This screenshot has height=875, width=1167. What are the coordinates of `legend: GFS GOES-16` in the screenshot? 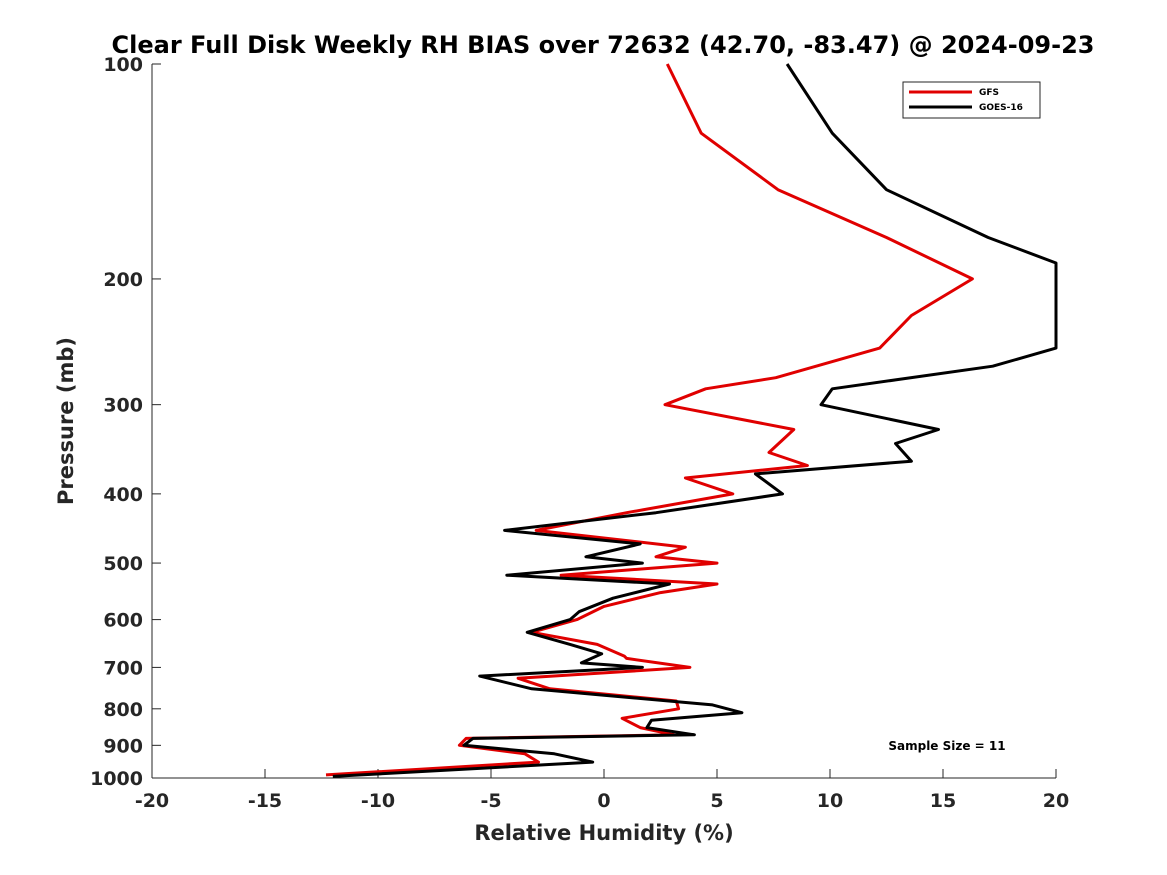 It's located at (971, 100).